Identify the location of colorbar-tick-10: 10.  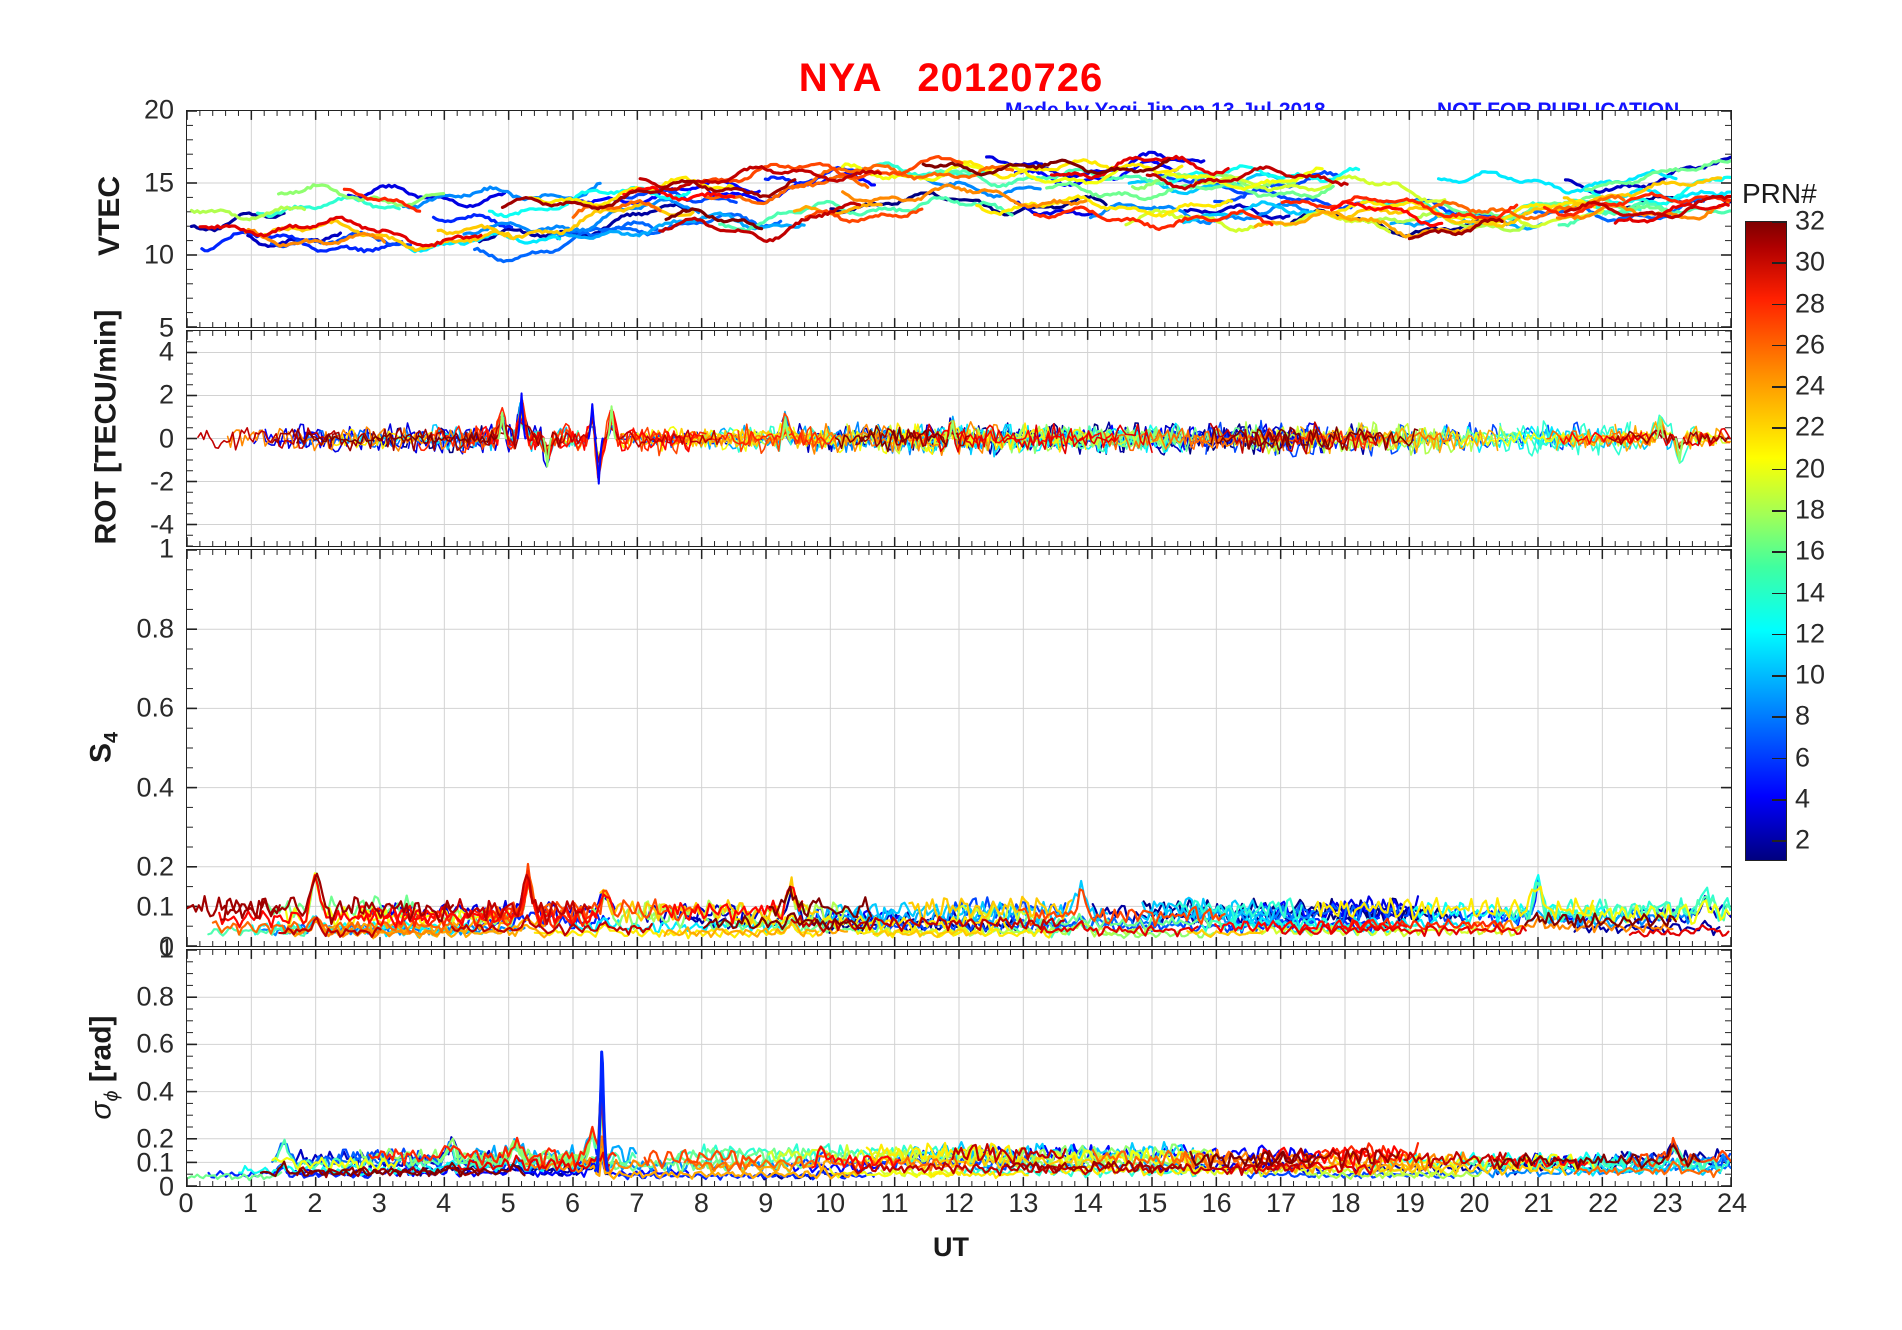
(1810, 674).